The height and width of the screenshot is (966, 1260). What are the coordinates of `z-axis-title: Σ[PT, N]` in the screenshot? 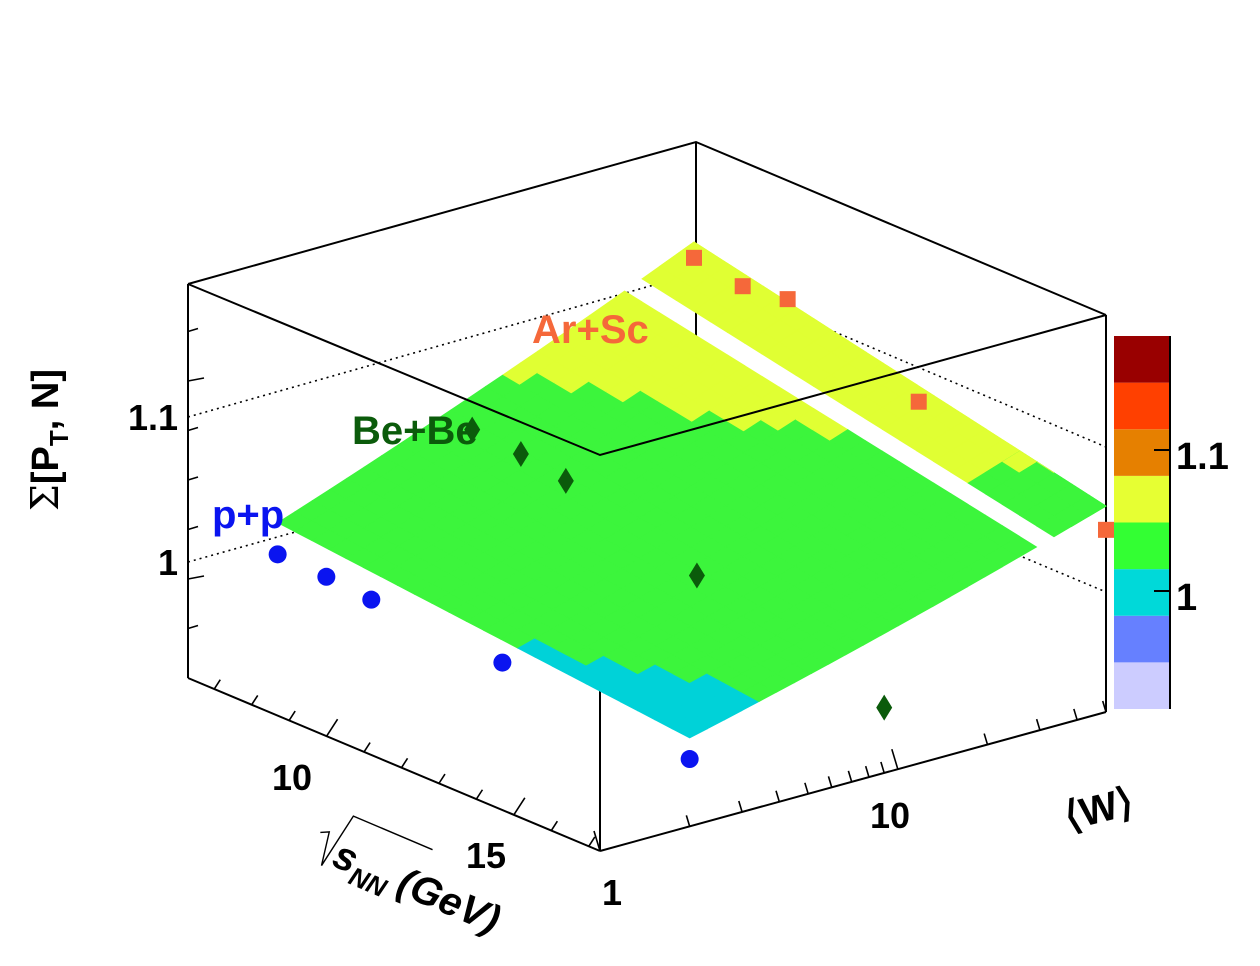 It's located at (48, 440).